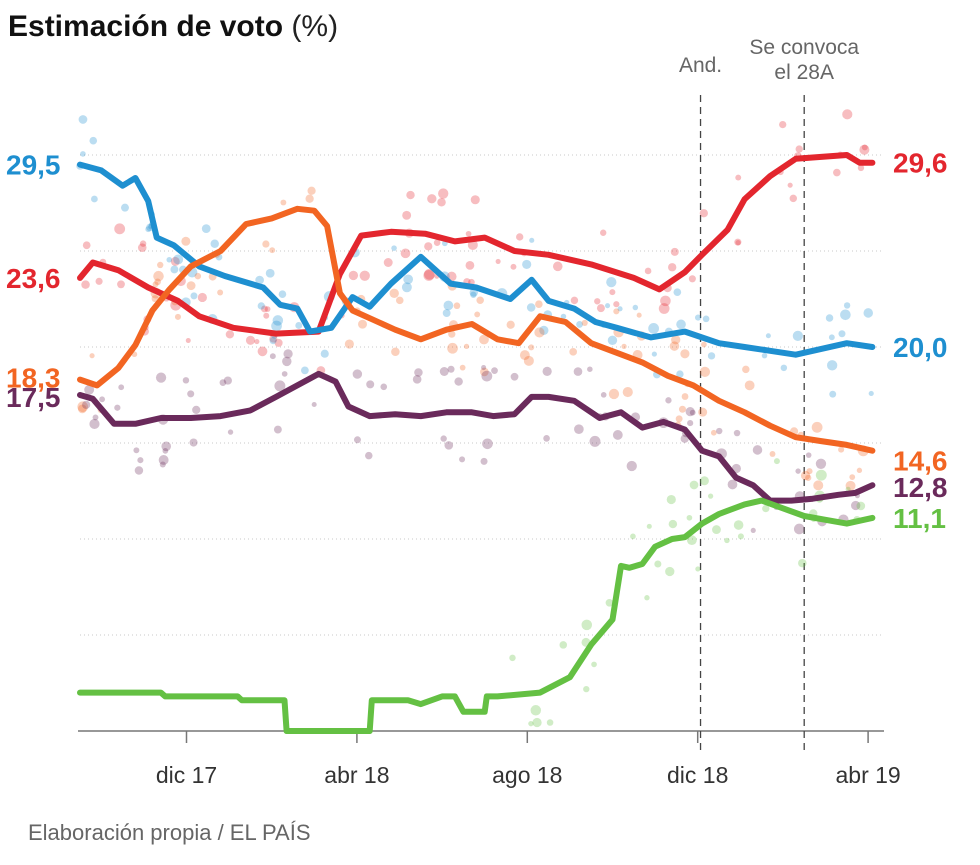 Image resolution: width=980 pixels, height=865 pixels. What do you see at coordinates (920, 163) in the screenshot?
I see `series-end-label: 29,6` at bounding box center [920, 163].